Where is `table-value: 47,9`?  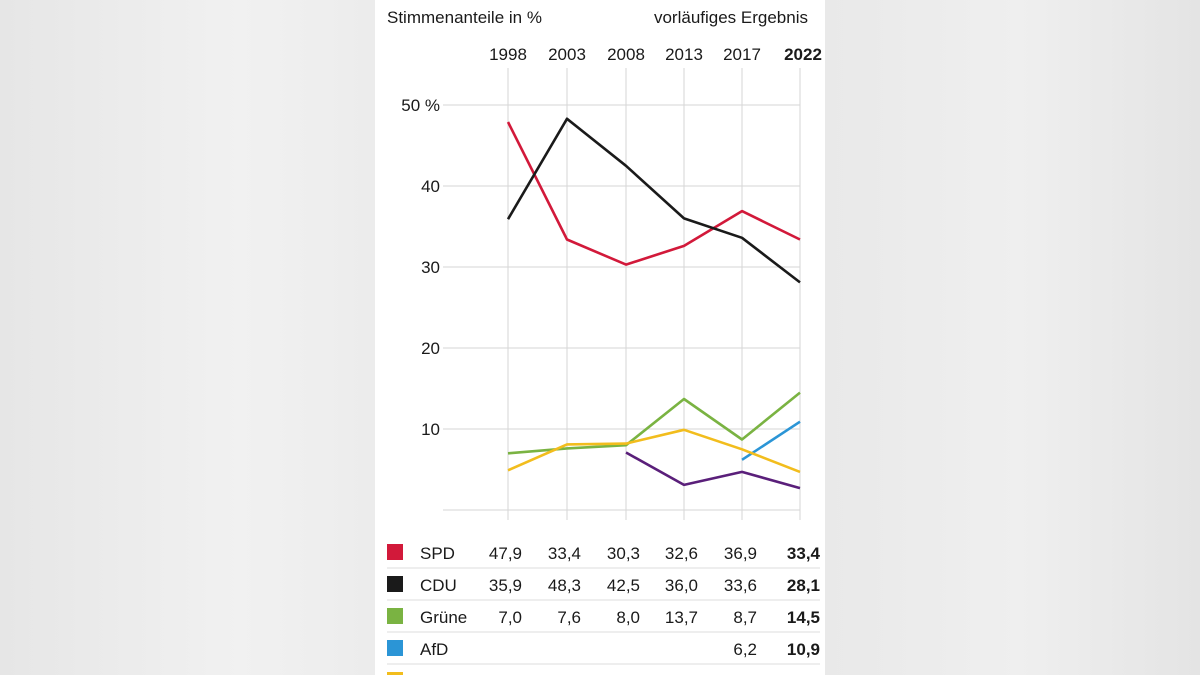
table-value: 47,9 is located at coordinates (505, 553).